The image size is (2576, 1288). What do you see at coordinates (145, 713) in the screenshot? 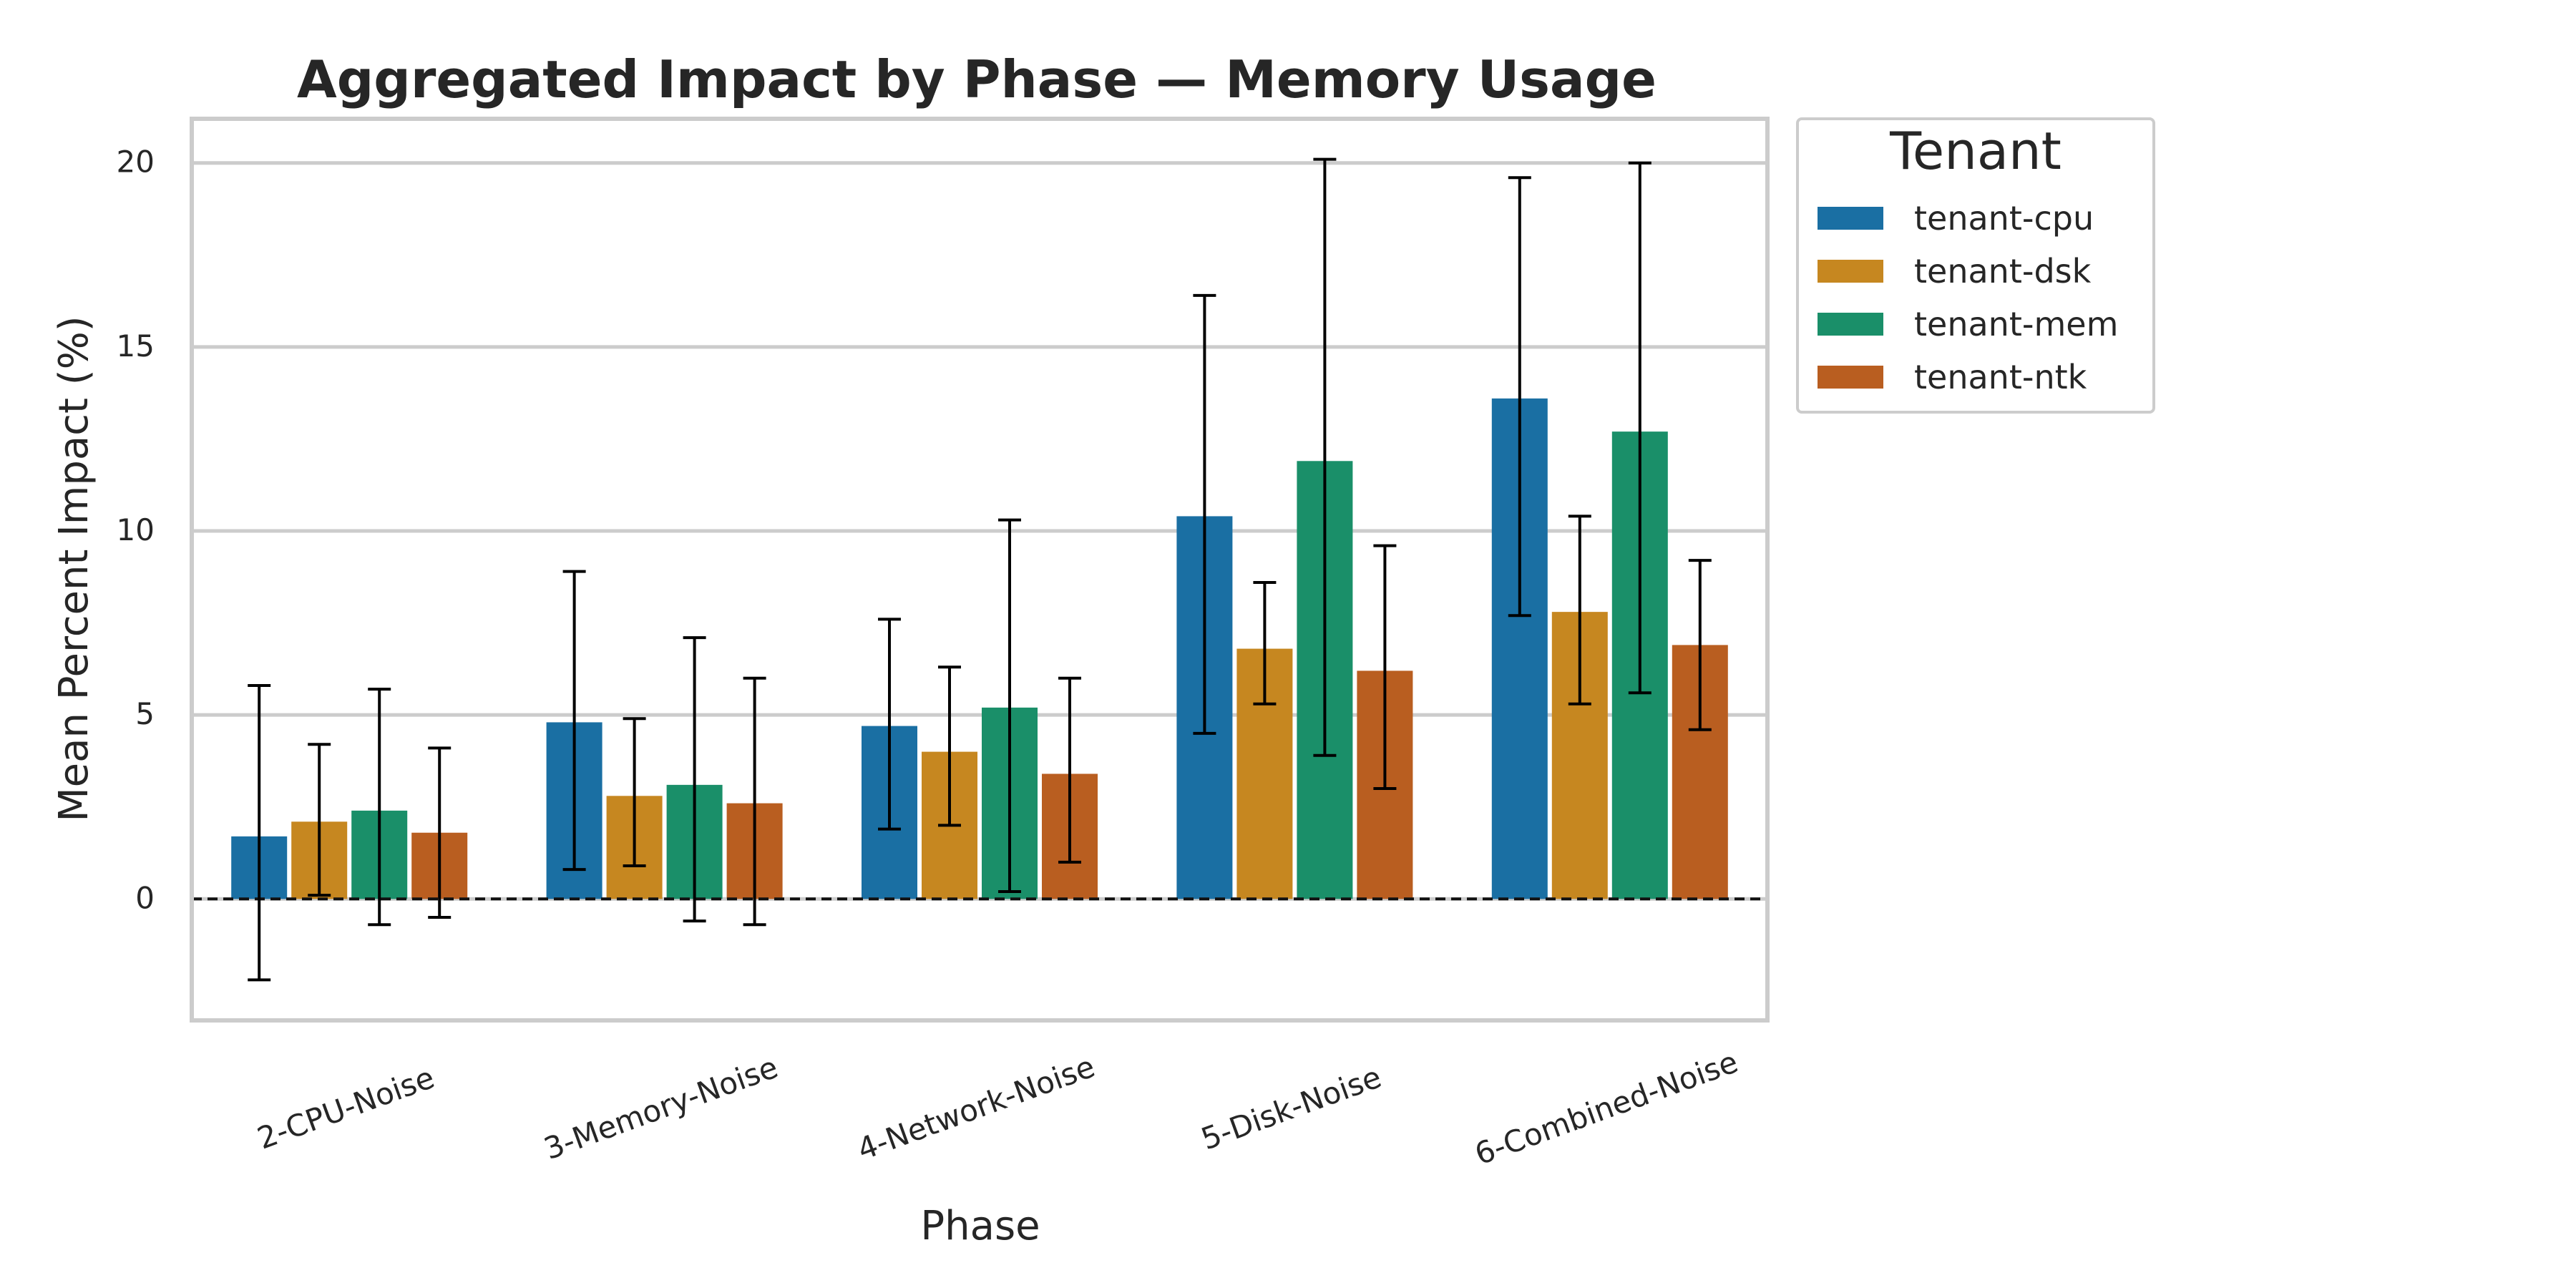
I see `y-tick-label: 5` at bounding box center [145, 713].